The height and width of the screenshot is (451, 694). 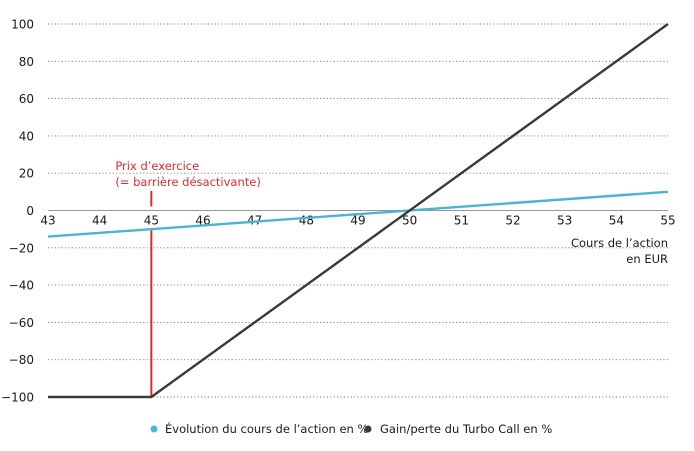 What do you see at coordinates (21, 323) in the screenshot?
I see `y-tick-label: −60` at bounding box center [21, 323].